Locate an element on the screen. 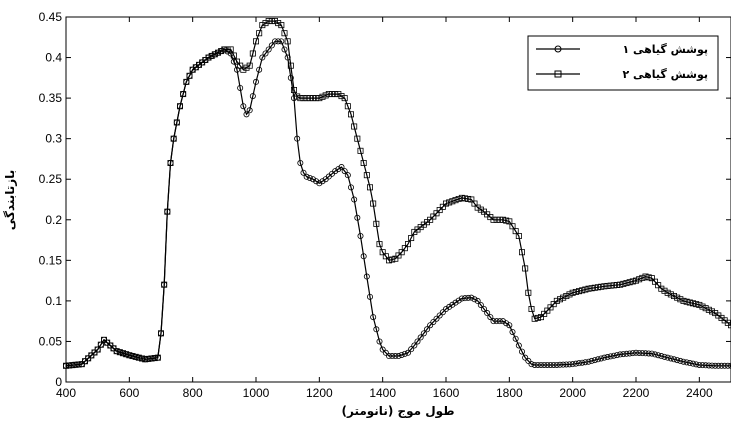 Image resolution: width=731 pixels, height=425 pixels. x-tick-label: 2200 is located at coordinates (636, 393).